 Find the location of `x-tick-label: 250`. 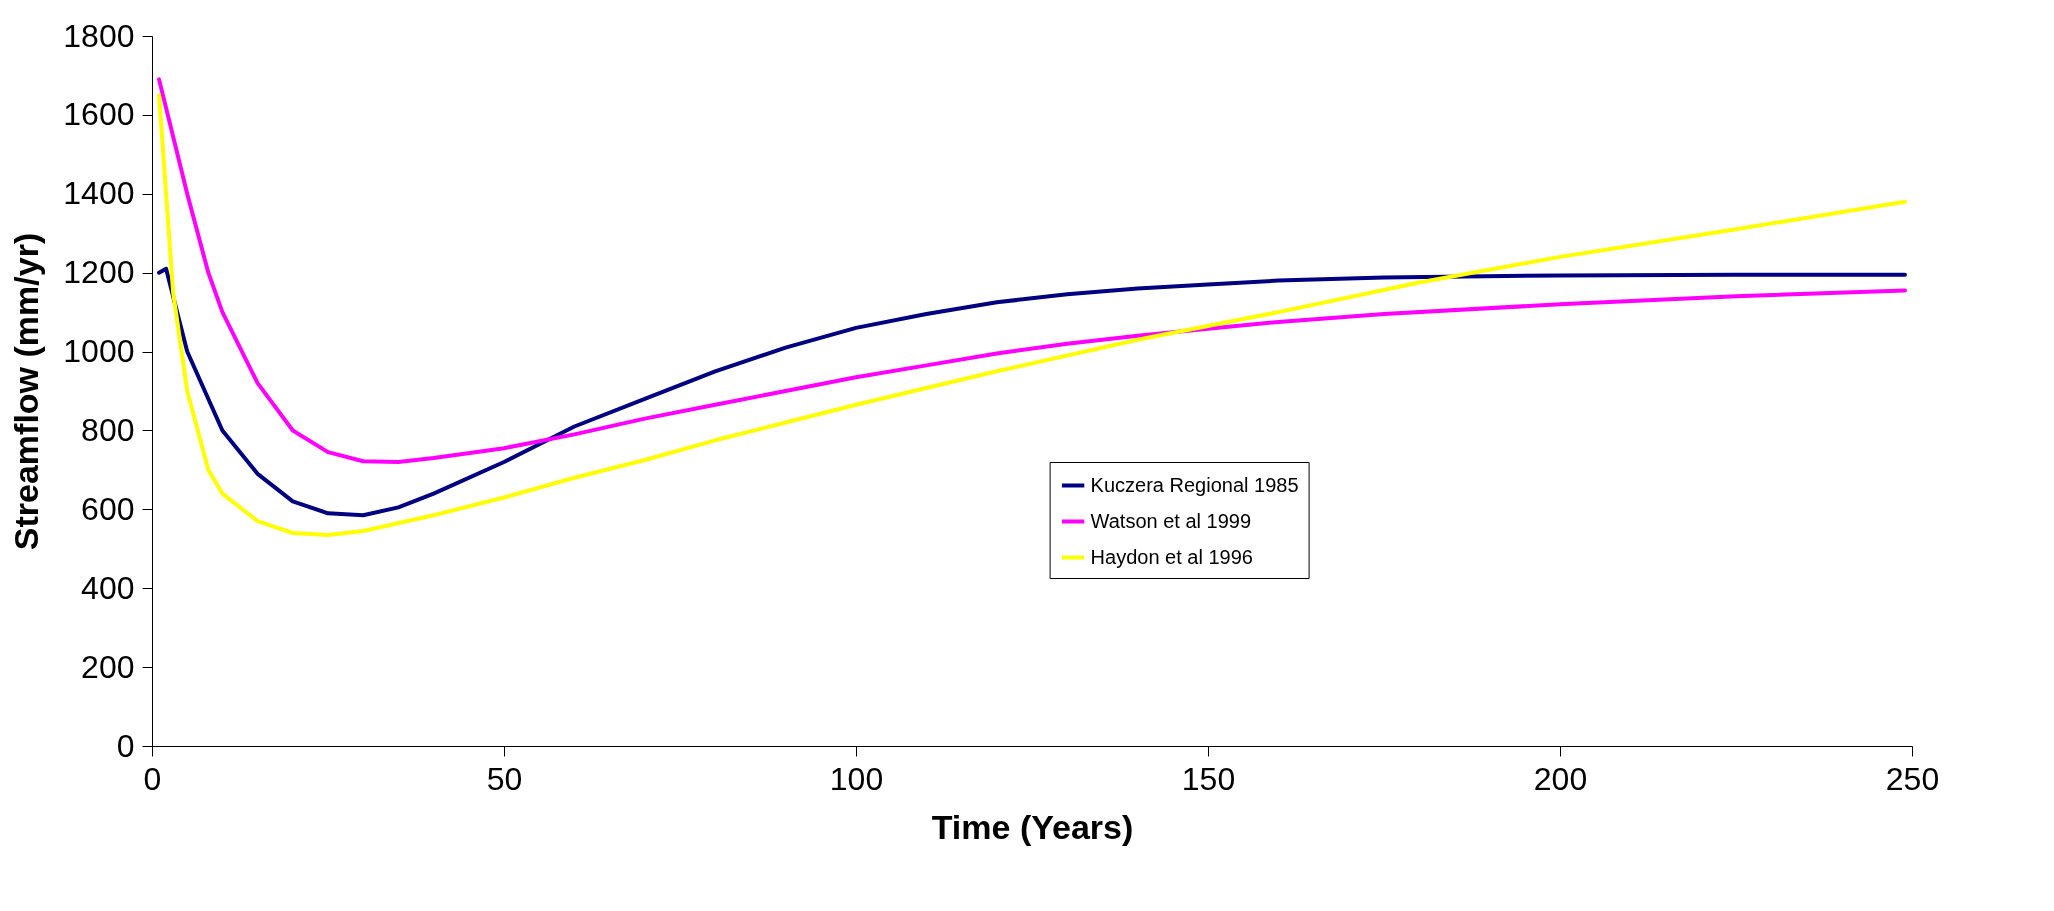

x-tick-label: 250 is located at coordinates (1912, 778).